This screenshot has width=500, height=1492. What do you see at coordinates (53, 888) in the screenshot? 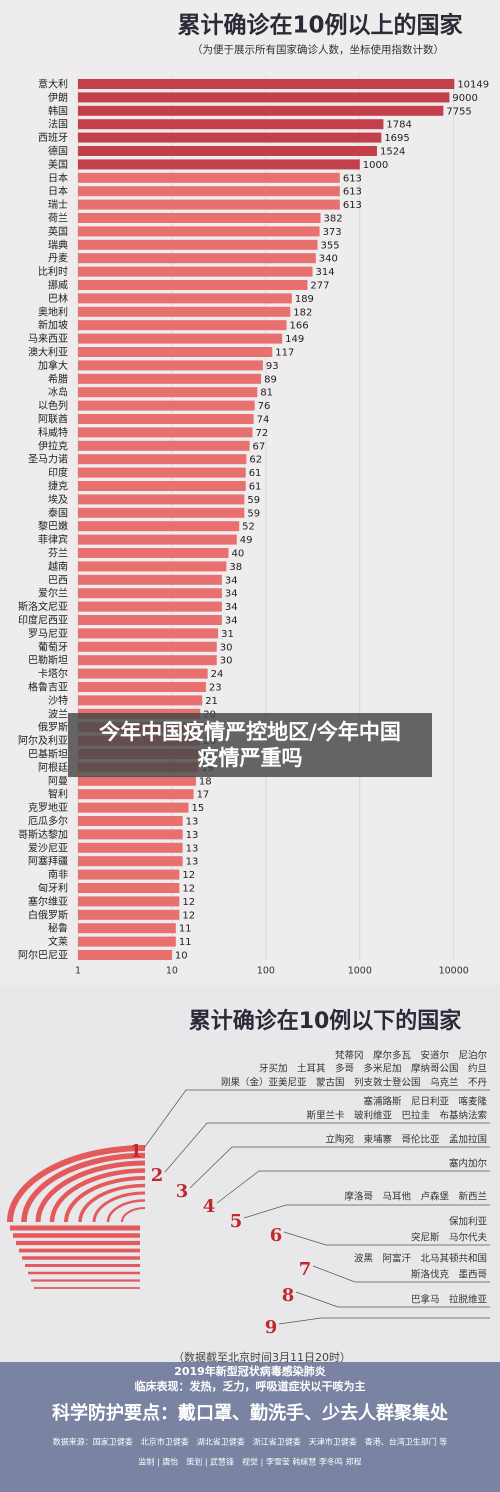
I see `y-tick-label: 匈牙利` at bounding box center [53, 888].